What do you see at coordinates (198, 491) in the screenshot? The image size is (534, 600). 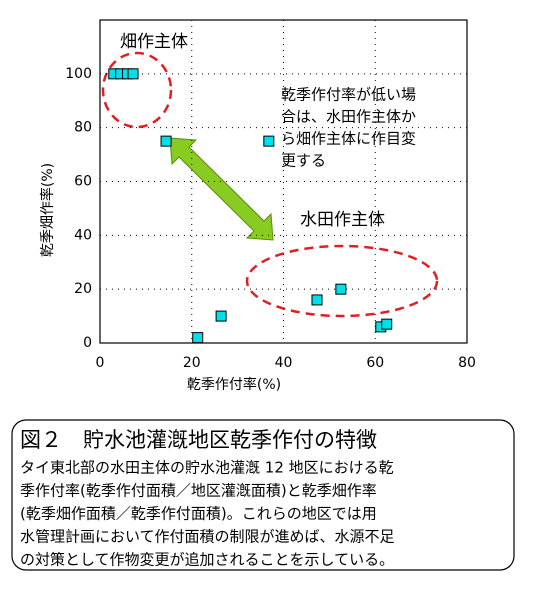 I see `caption-line: 季作付率(乾季作付面積／地区灌漑面積)と乾季畑作率` at bounding box center [198, 491].